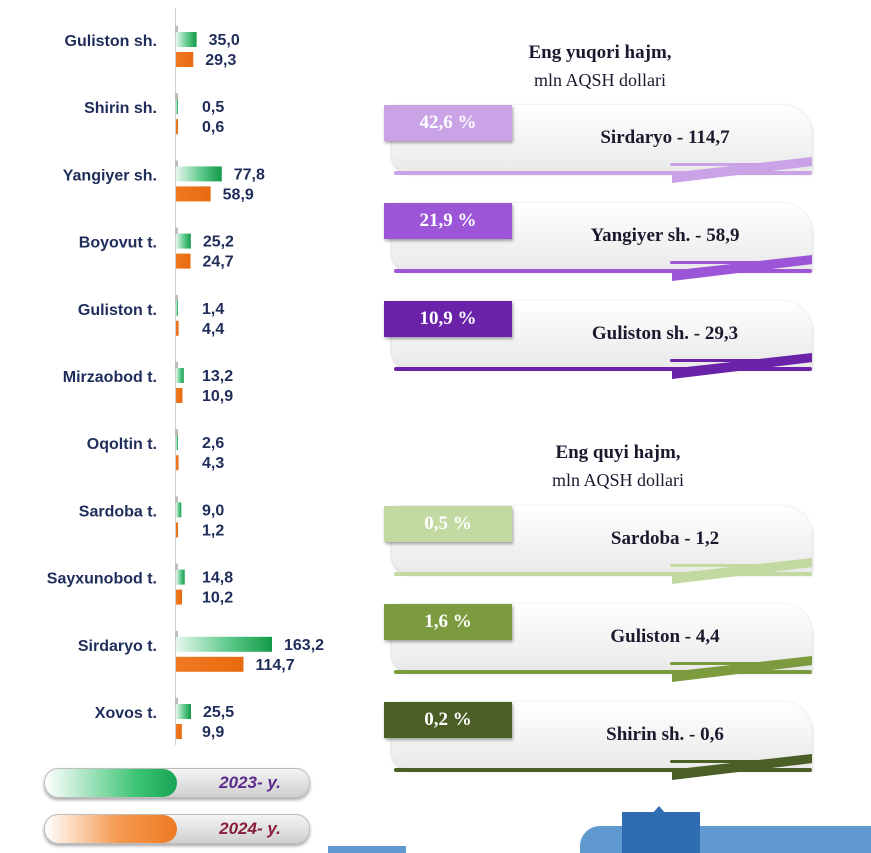 Image resolution: width=871 pixels, height=853 pixels. What do you see at coordinates (665, 235) in the screenshot?
I see `card-label: Yangiyer sh. - 58,9` at bounding box center [665, 235].